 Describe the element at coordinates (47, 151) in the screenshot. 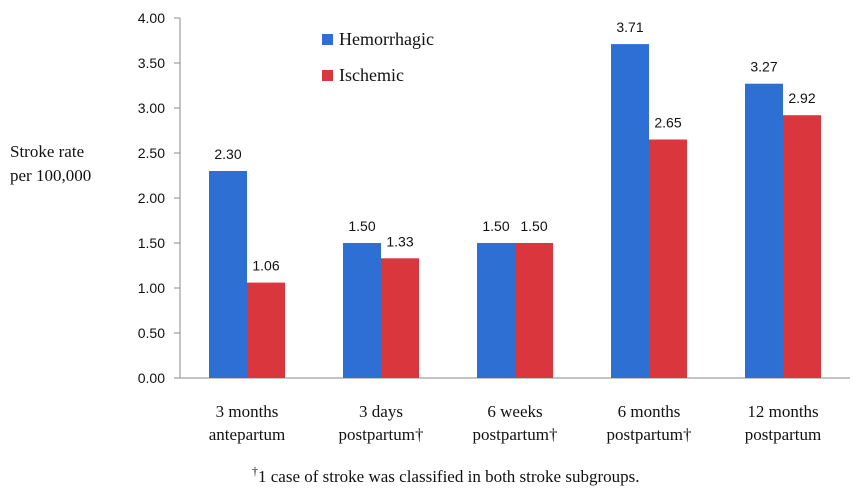

I see `y-axis-title-line-1: Stroke rate` at that location.